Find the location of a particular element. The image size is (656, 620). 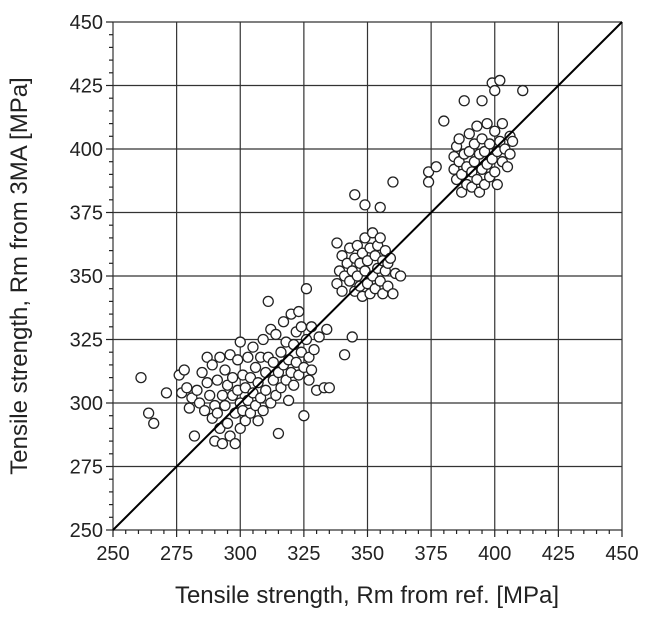

y-tick-labels: 250 275 300 325 350 375 400 425 450 is located at coordinates (86, 277).